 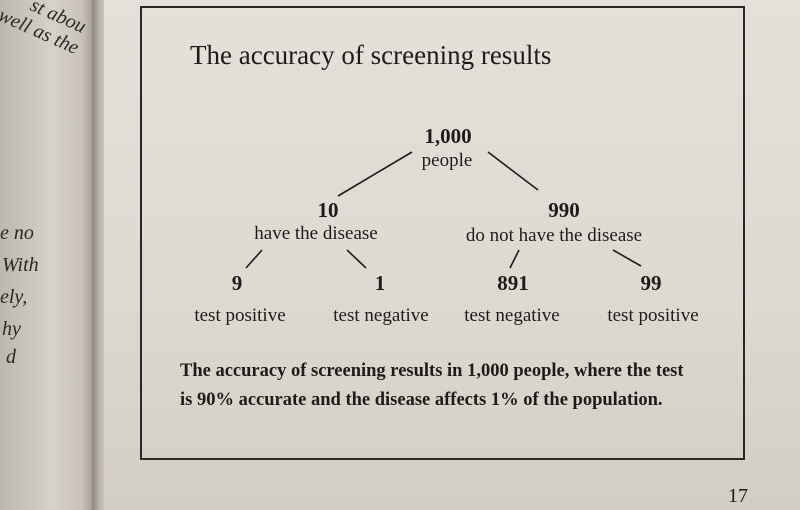 What do you see at coordinates (356, 259) in the screenshot?
I see `edge-diseased-to-negative` at bounding box center [356, 259].